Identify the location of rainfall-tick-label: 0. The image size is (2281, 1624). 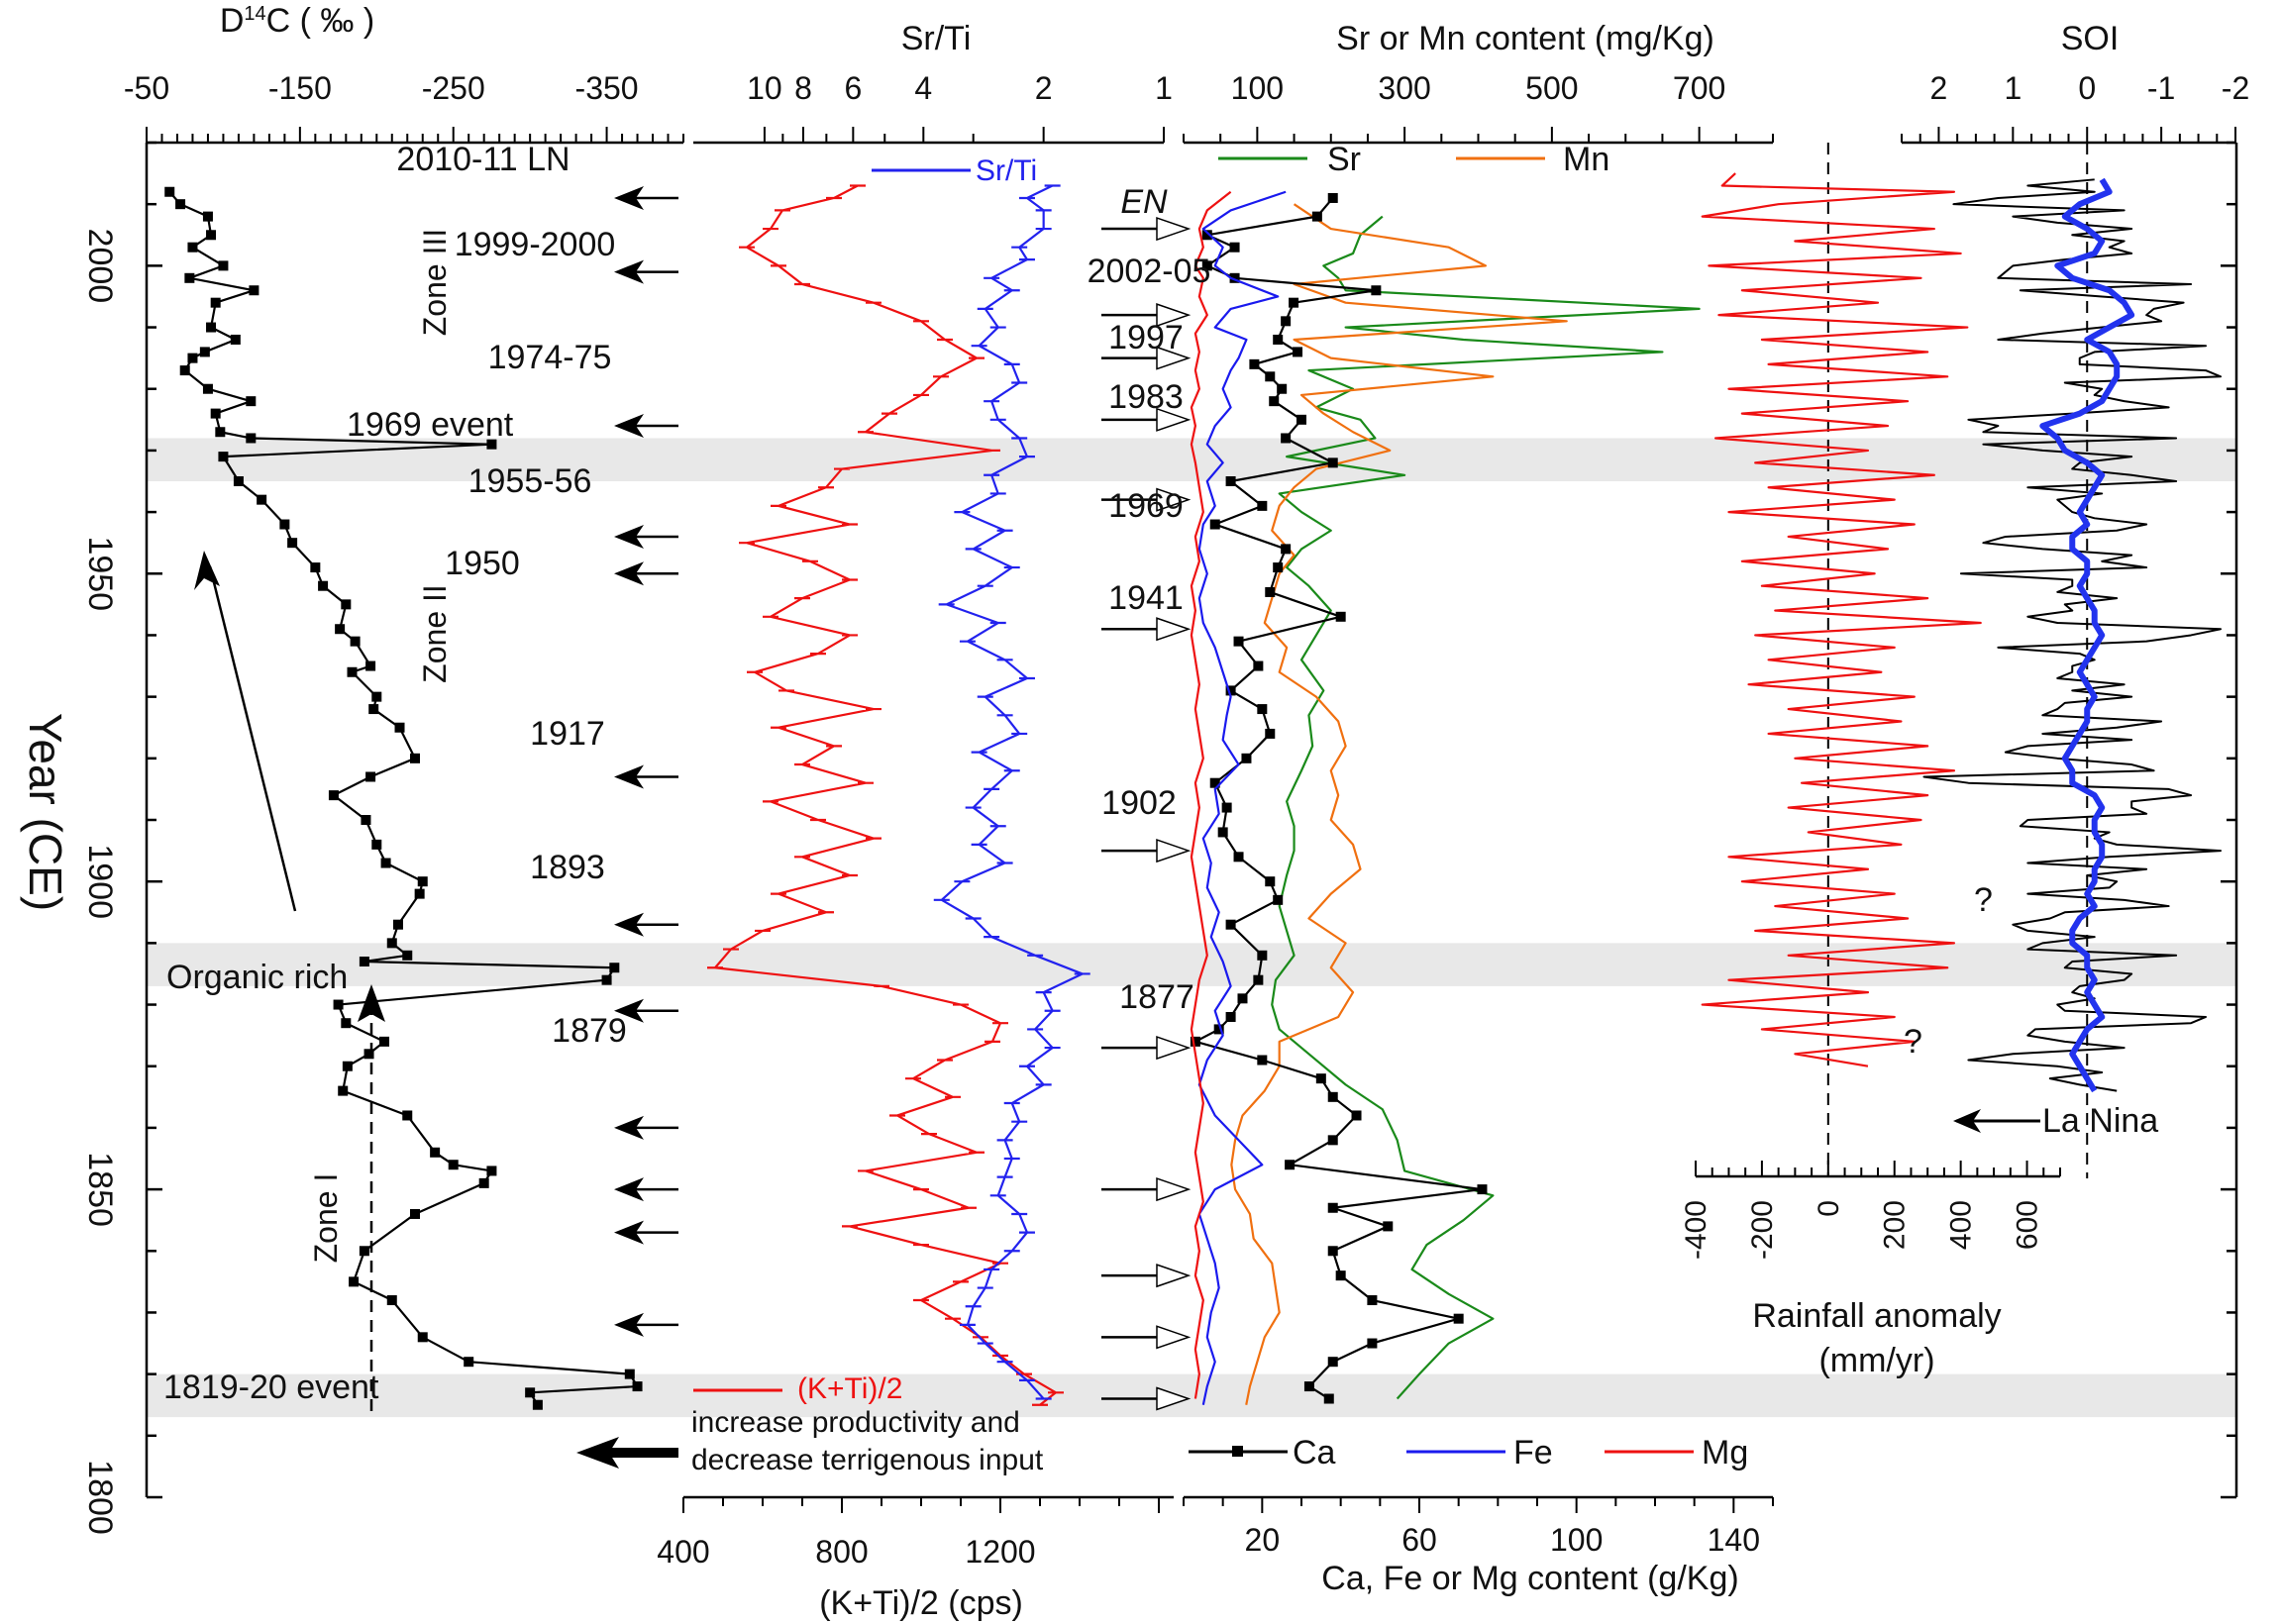
(1829, 1208).